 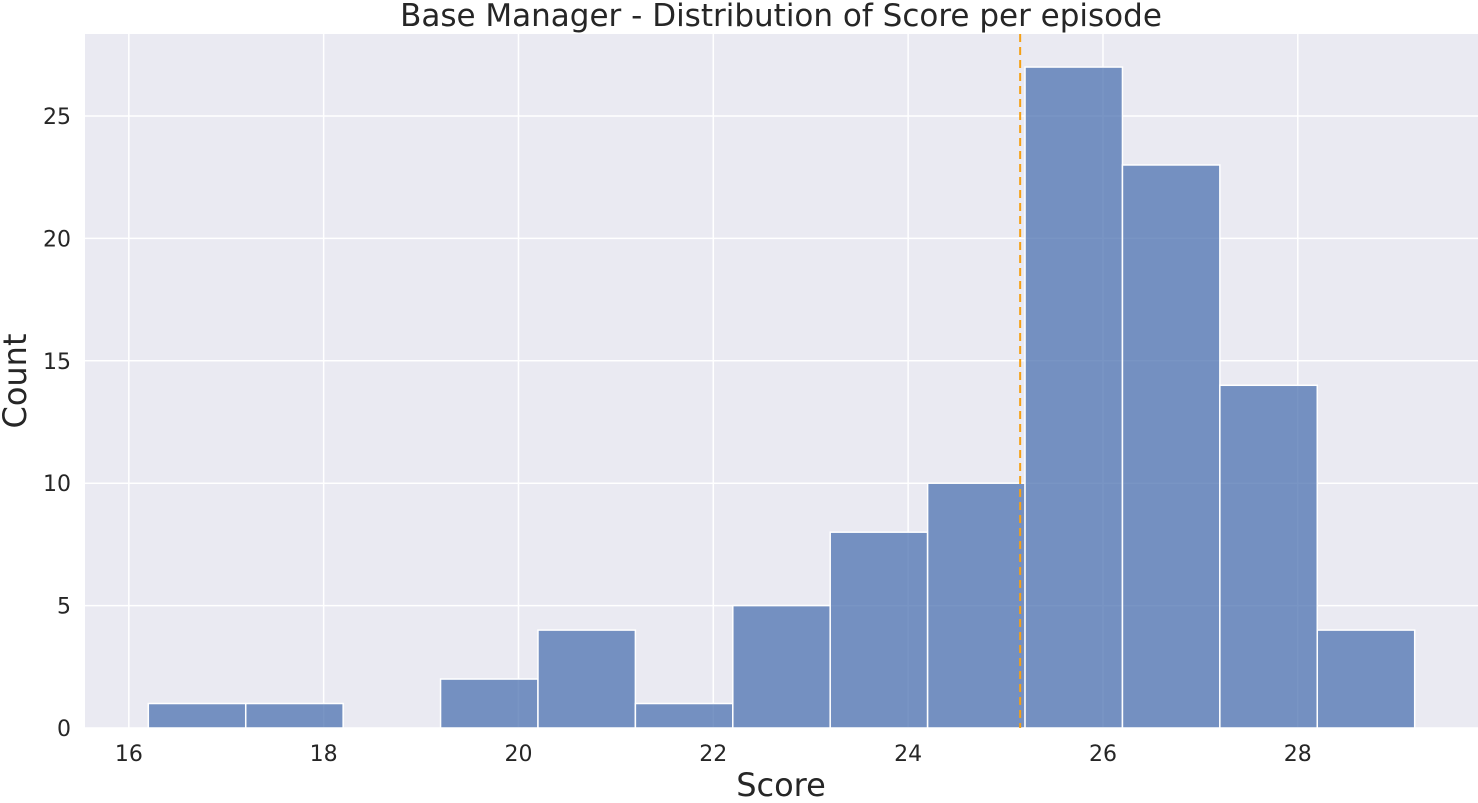 What do you see at coordinates (1103, 754) in the screenshot?
I see `x-tick-label: 26` at bounding box center [1103, 754].